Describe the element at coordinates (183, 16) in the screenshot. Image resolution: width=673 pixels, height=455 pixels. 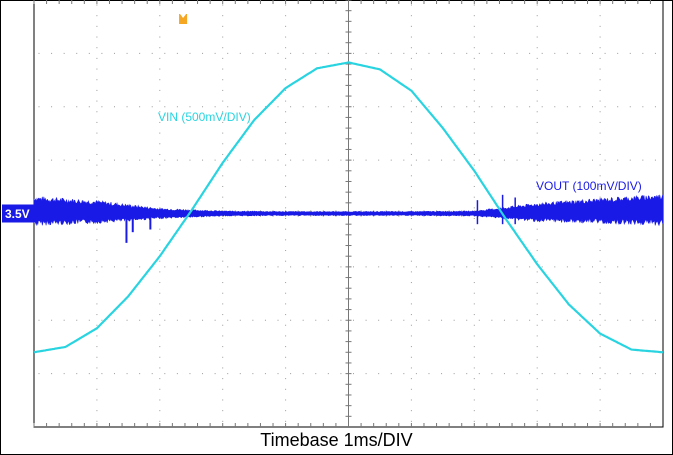
I see `trigger-icon-notch` at that location.